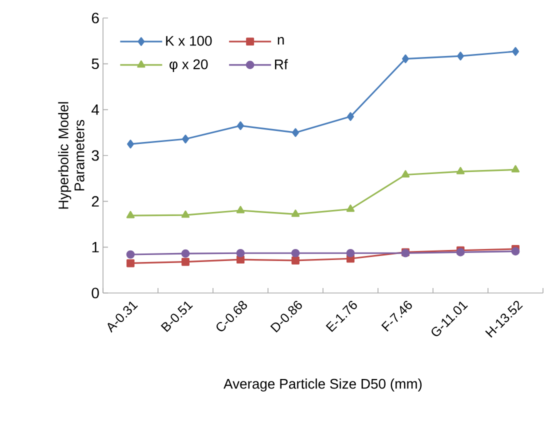  I want to click on legend-label: φ x 20, so click(189, 65).